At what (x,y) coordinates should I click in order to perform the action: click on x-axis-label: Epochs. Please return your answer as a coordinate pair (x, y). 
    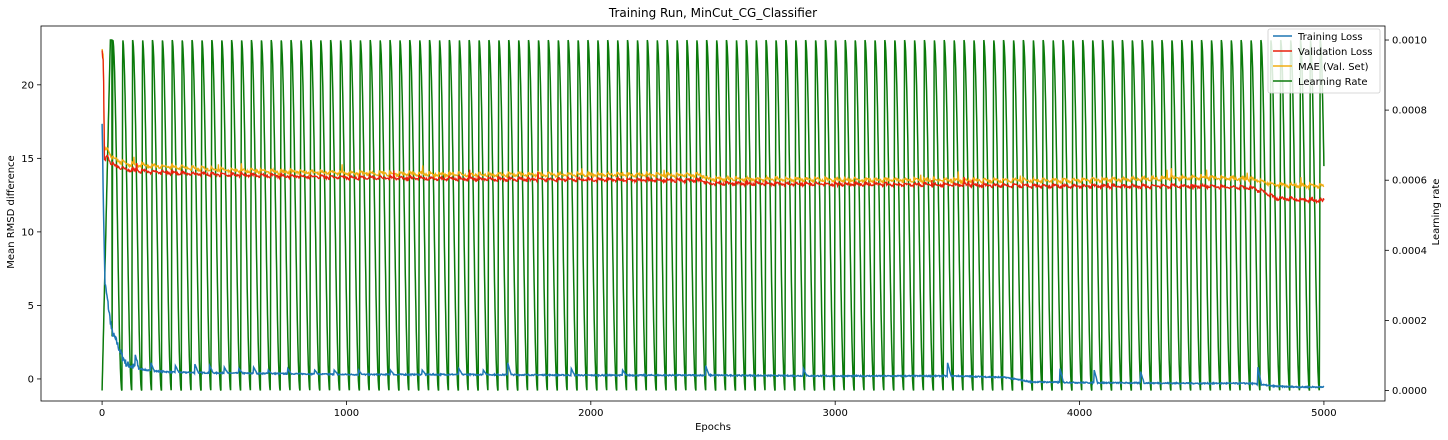
    Looking at the image, I should click on (713, 427).